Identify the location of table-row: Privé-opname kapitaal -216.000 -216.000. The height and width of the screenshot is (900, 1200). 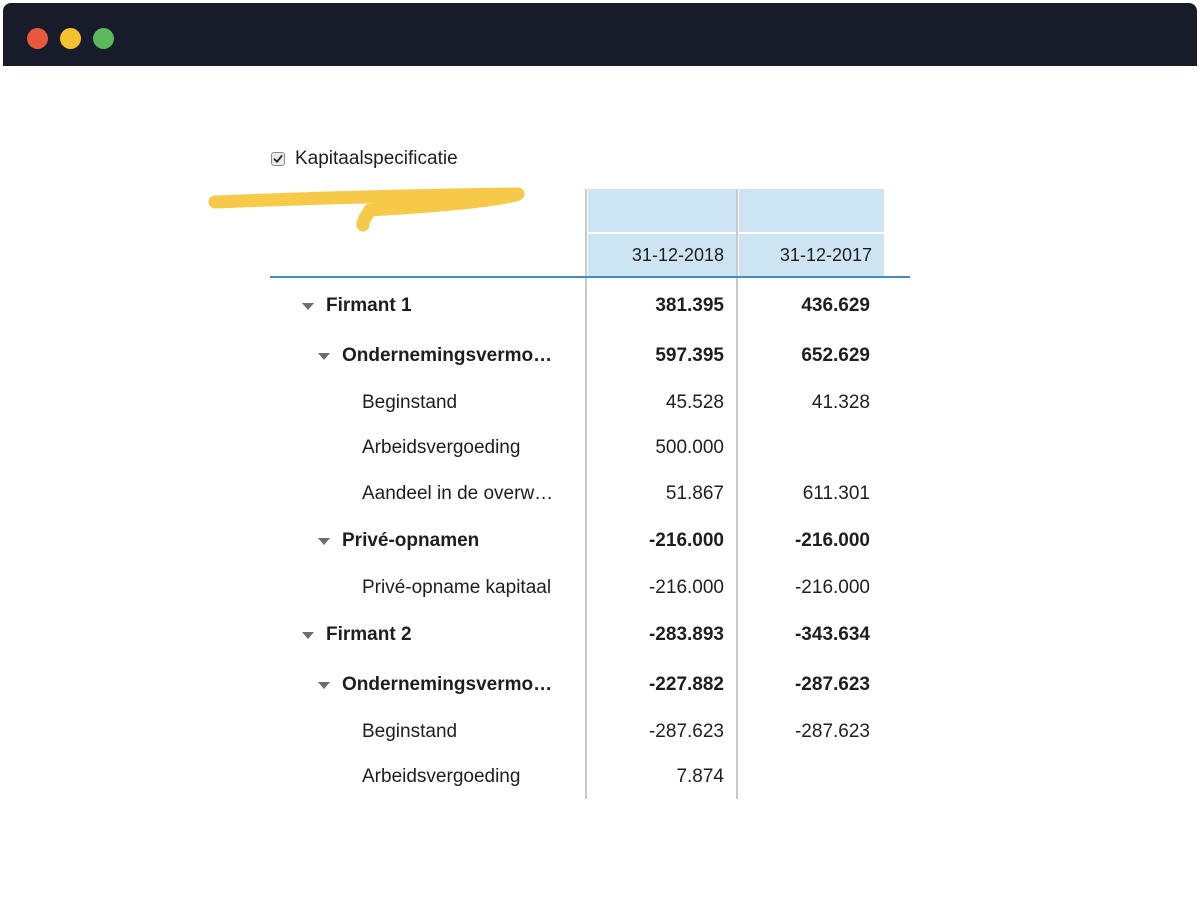
(580, 588).